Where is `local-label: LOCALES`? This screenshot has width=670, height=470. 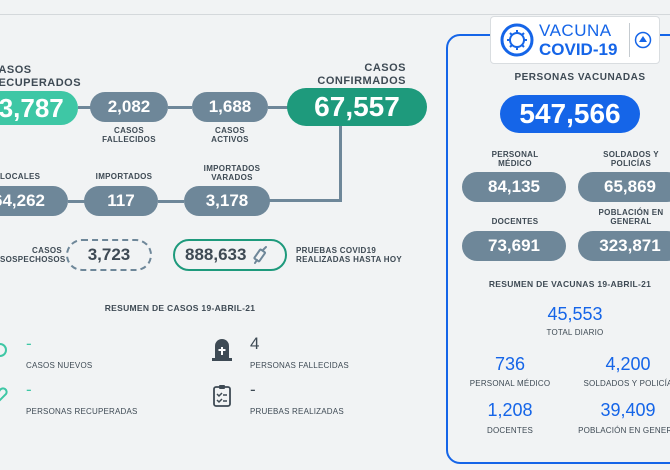 local-label: LOCALES is located at coordinates (20, 176).